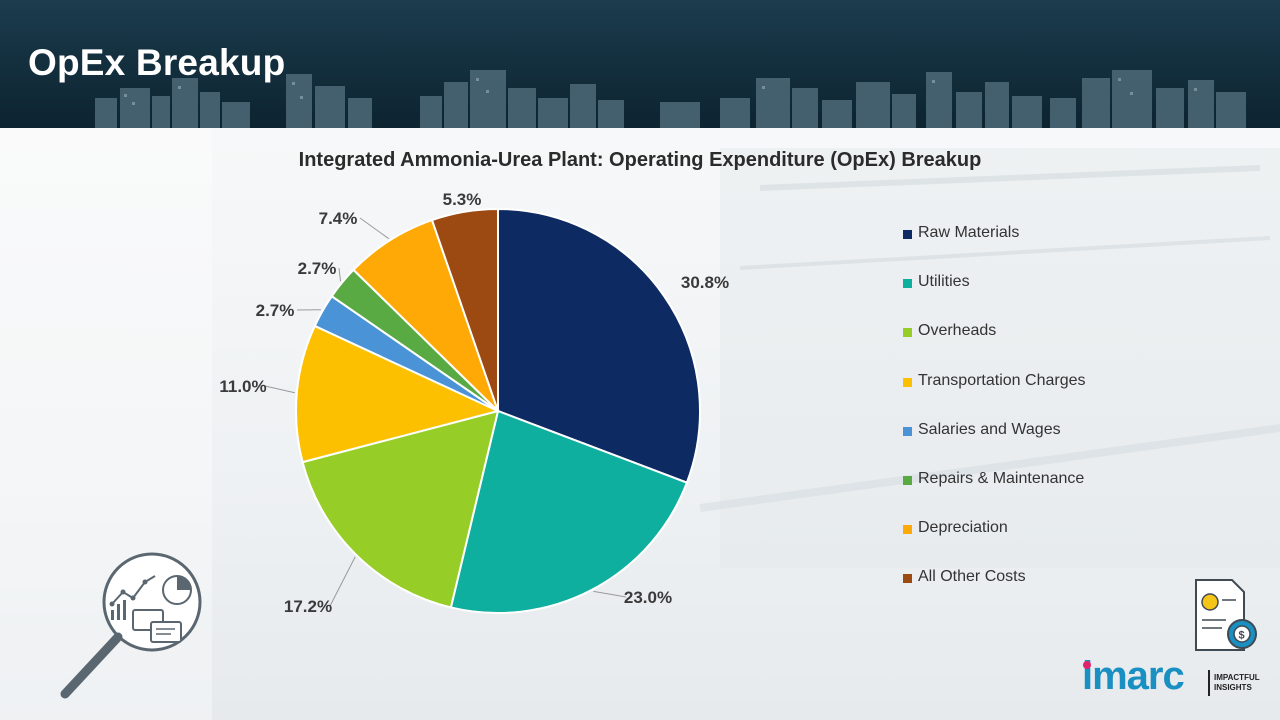 The width and height of the screenshot is (1280, 720). What do you see at coordinates (398, 394) in the screenshot?
I see `pie-slice-transportation-charges` at bounding box center [398, 394].